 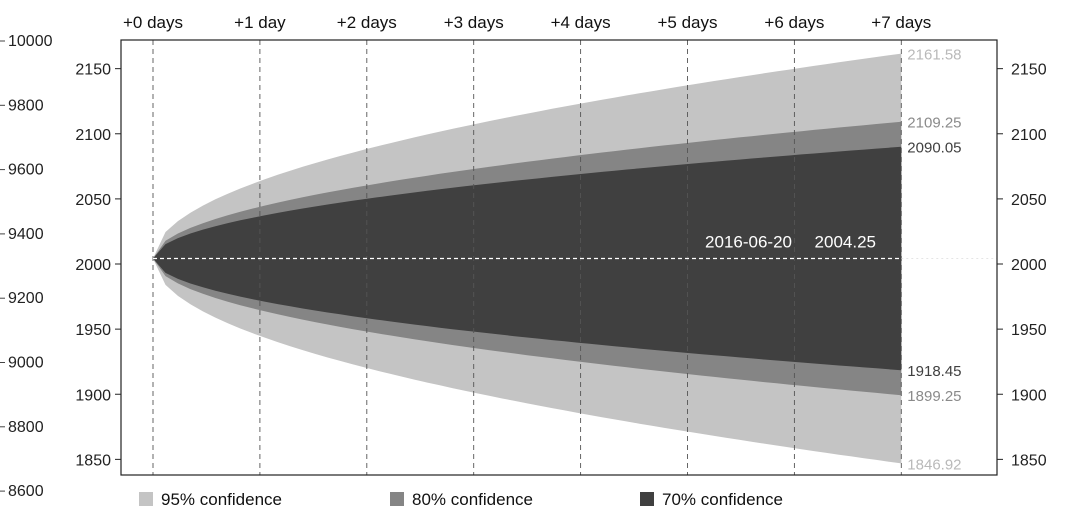 What do you see at coordinates (1029, 460) in the screenshot?
I see `right-tick-label-6: 1850` at bounding box center [1029, 460].